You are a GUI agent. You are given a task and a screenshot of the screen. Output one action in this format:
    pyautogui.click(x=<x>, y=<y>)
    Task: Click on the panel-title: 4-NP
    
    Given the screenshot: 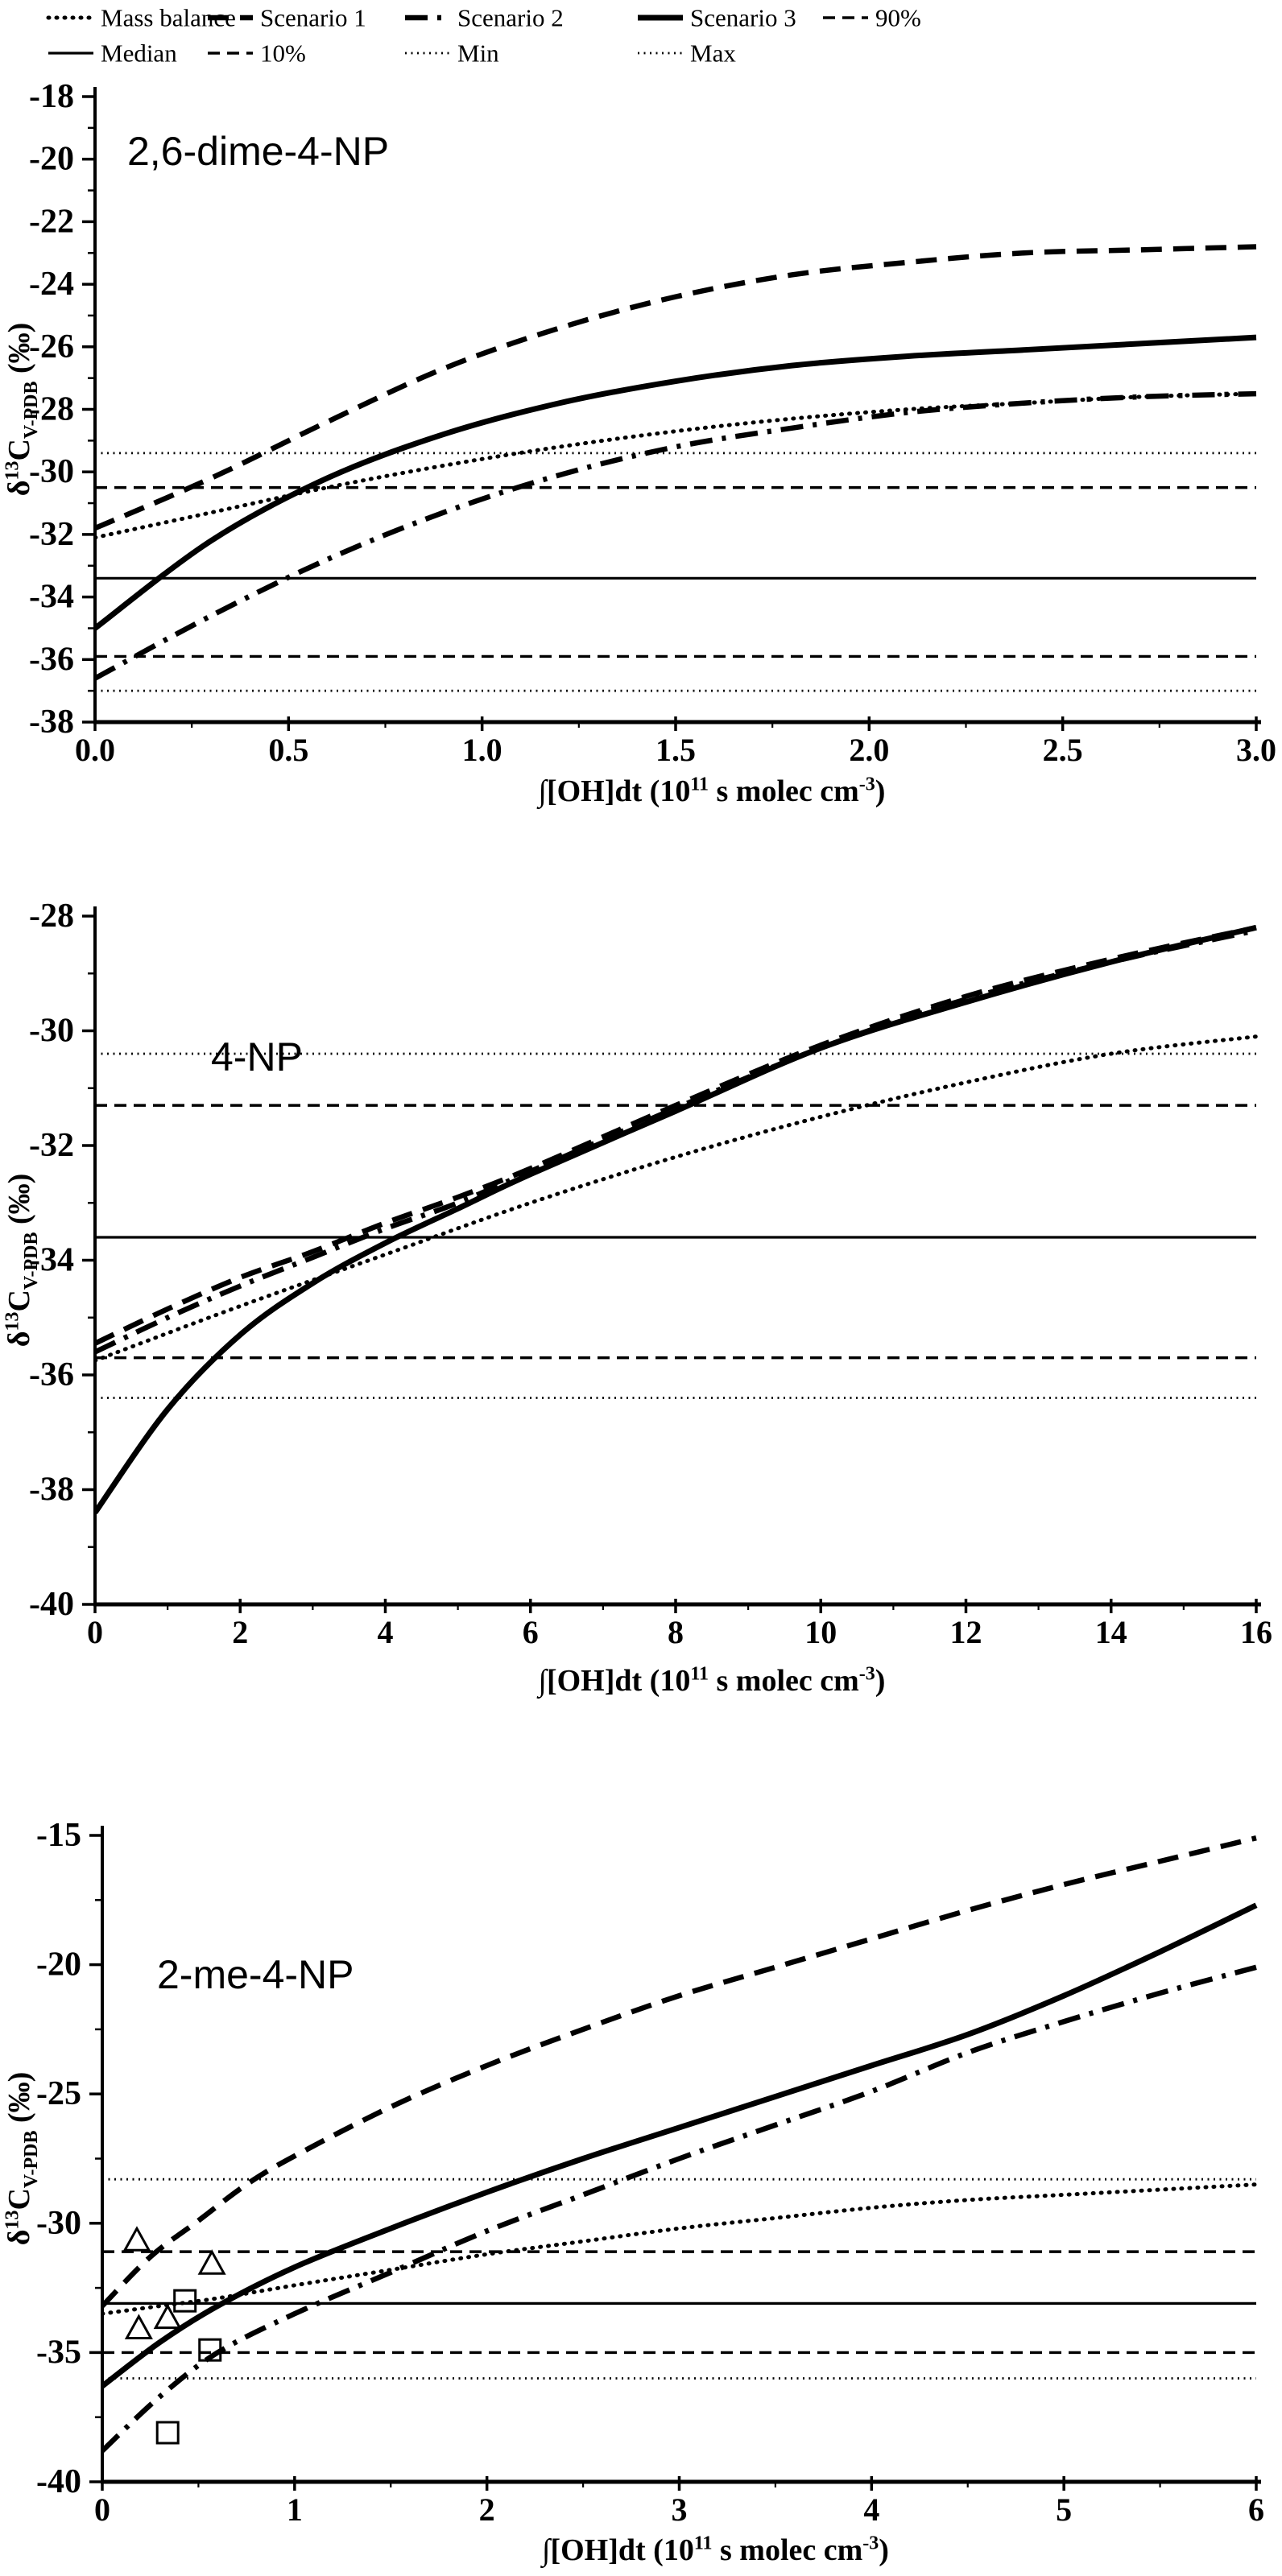 What is the action you would take?
    pyautogui.click(x=257, y=1057)
    